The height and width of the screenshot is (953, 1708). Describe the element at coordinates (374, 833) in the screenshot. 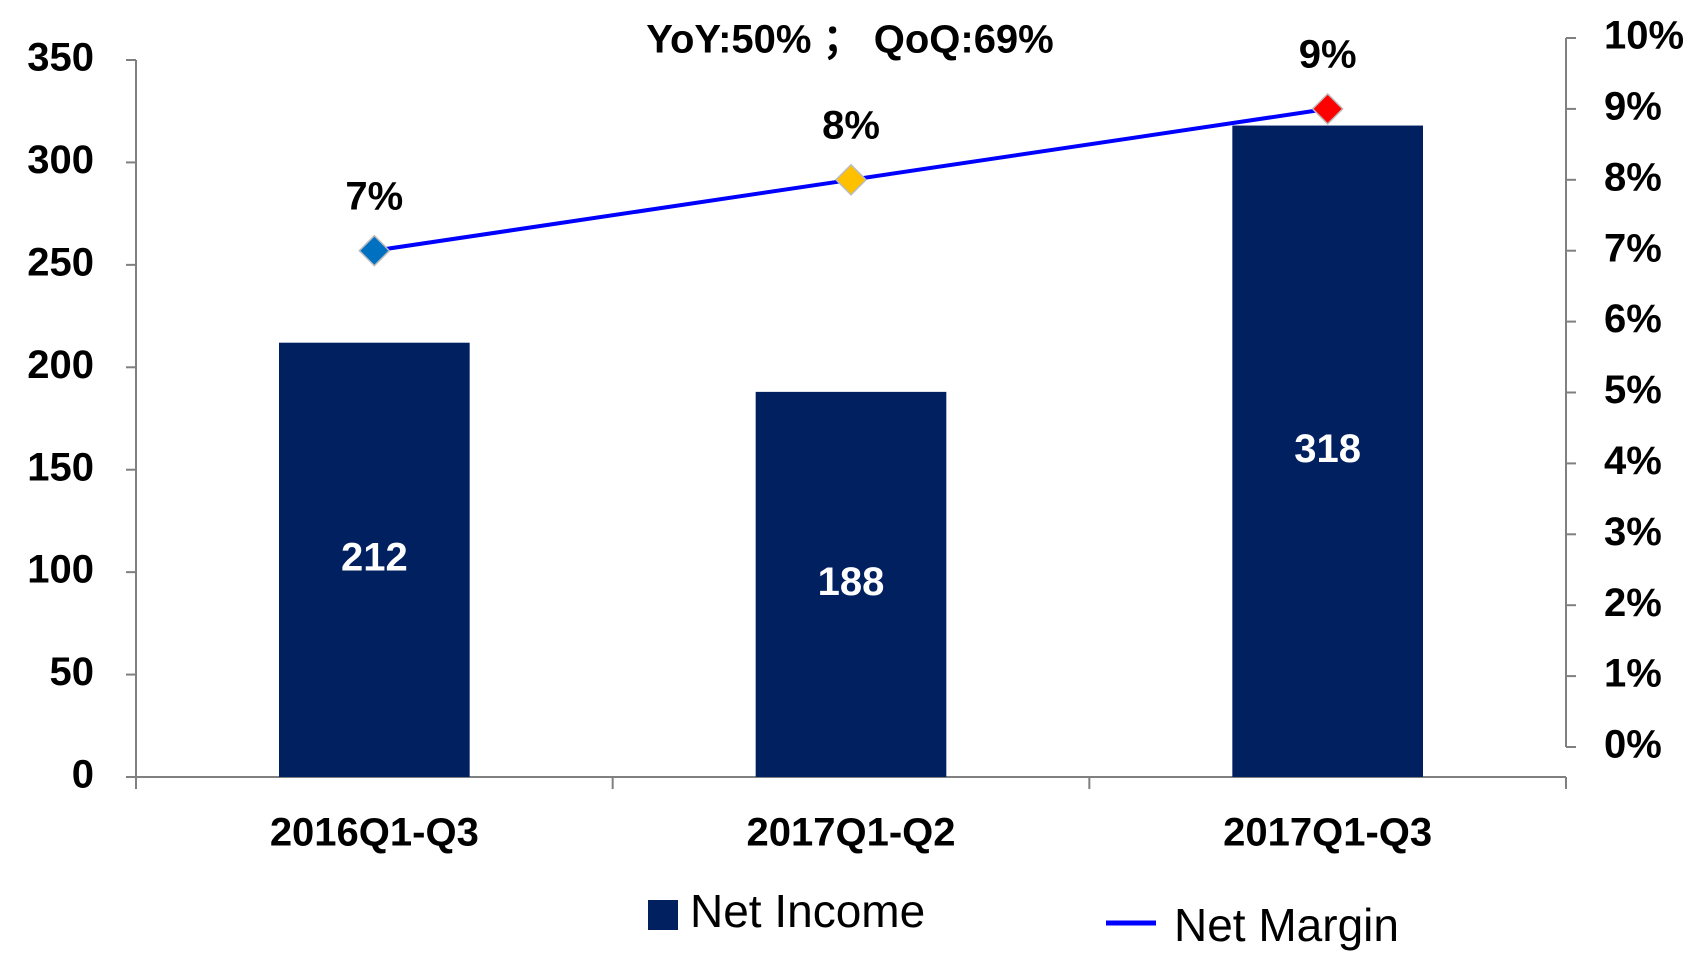

I see `x-tick-label: 2016Q1-Q3` at that location.